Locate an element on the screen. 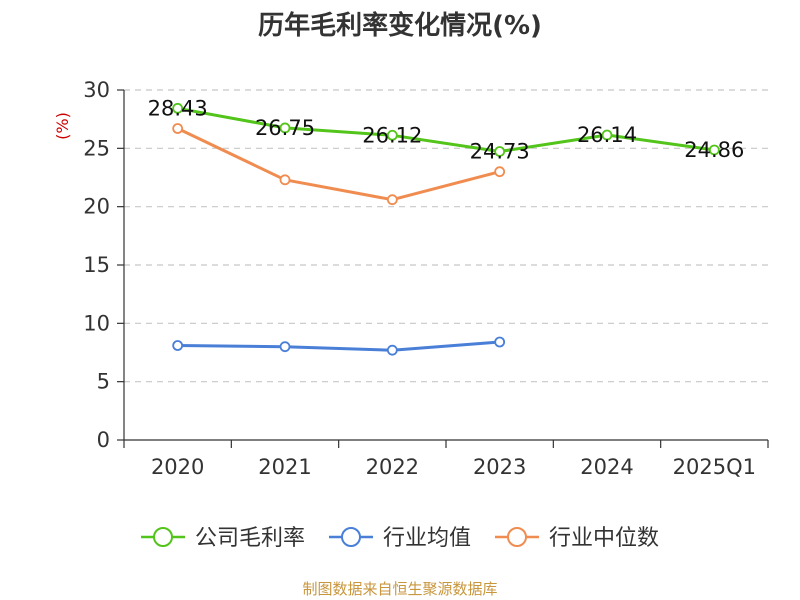  data-labels: 28.43 26.75 26.12 24.73 26.14 24.86 is located at coordinates (446, 129).